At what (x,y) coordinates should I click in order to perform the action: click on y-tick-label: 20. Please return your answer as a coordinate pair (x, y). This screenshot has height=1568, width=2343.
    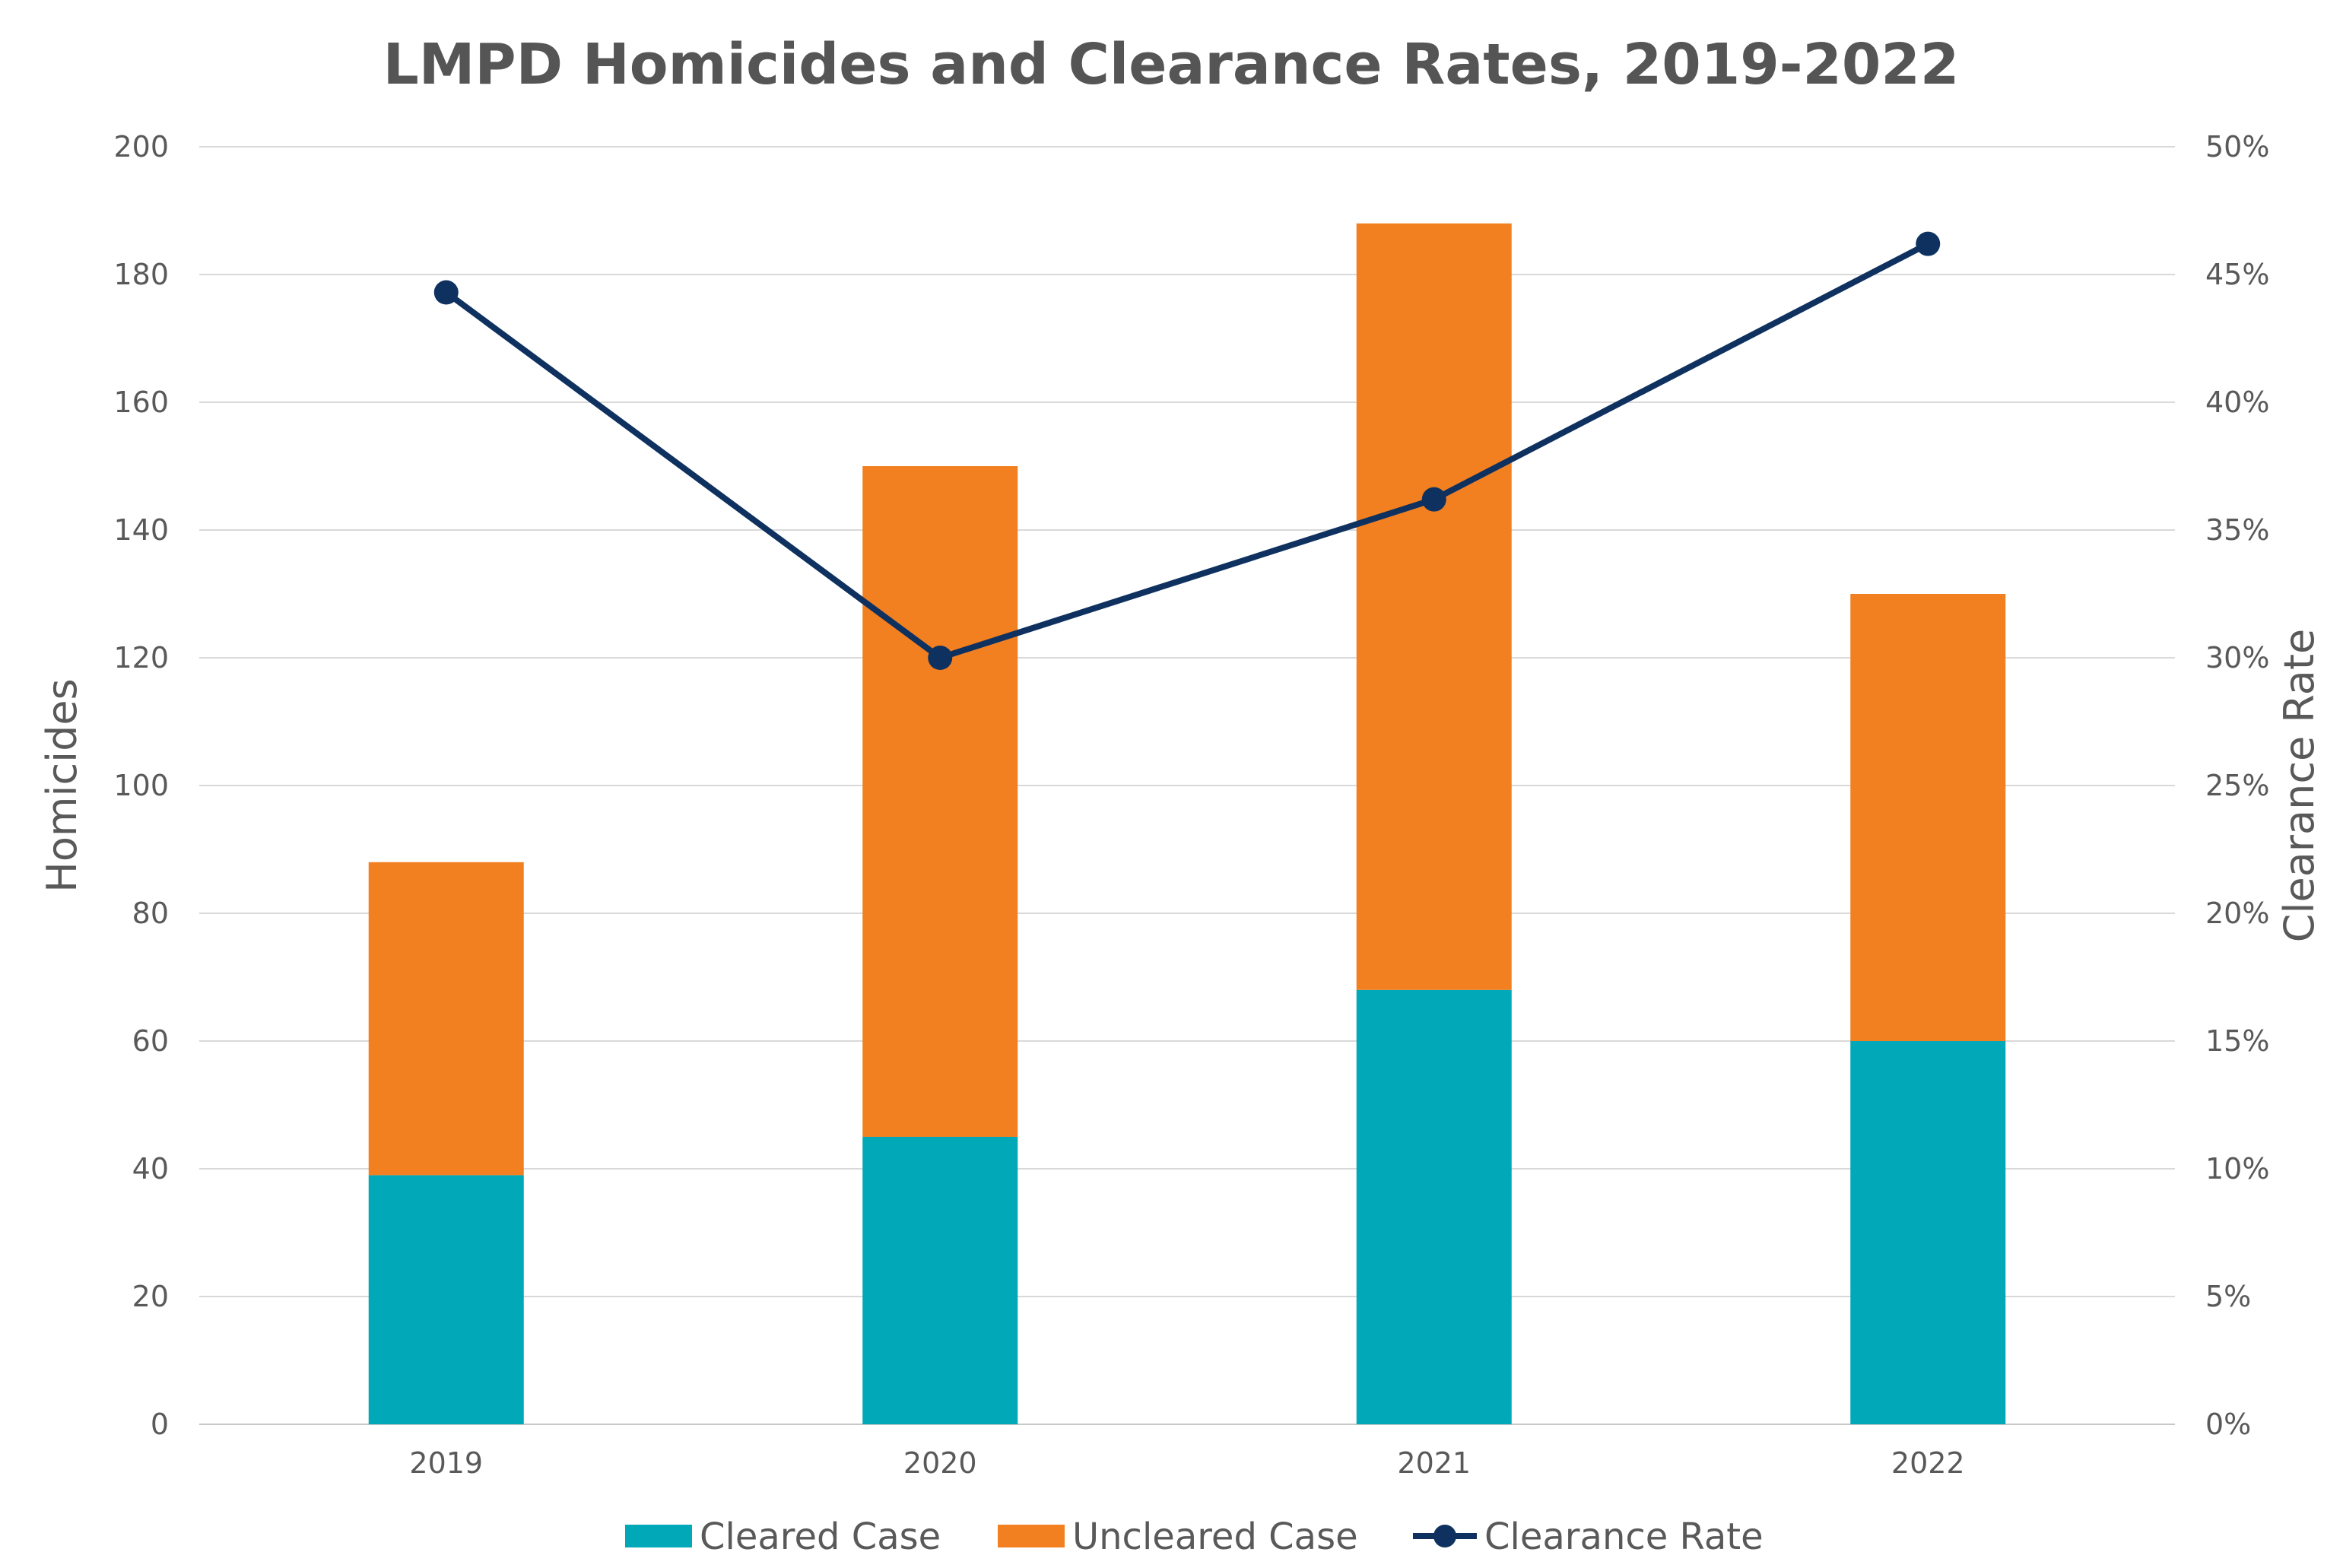
    Looking at the image, I should click on (150, 1297).